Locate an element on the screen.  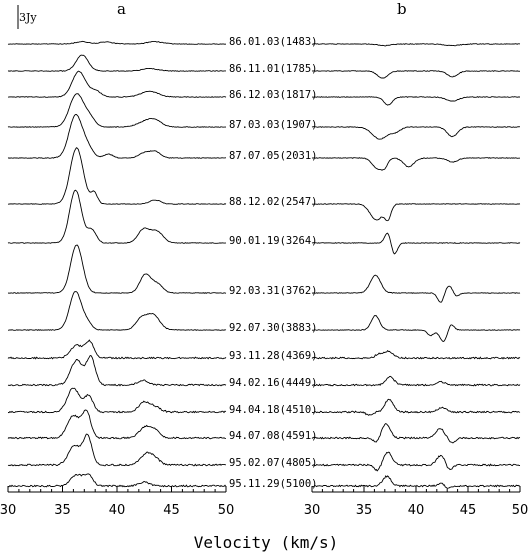
epoch-label: 87.03.03(1907) is located at coordinates (273, 125).